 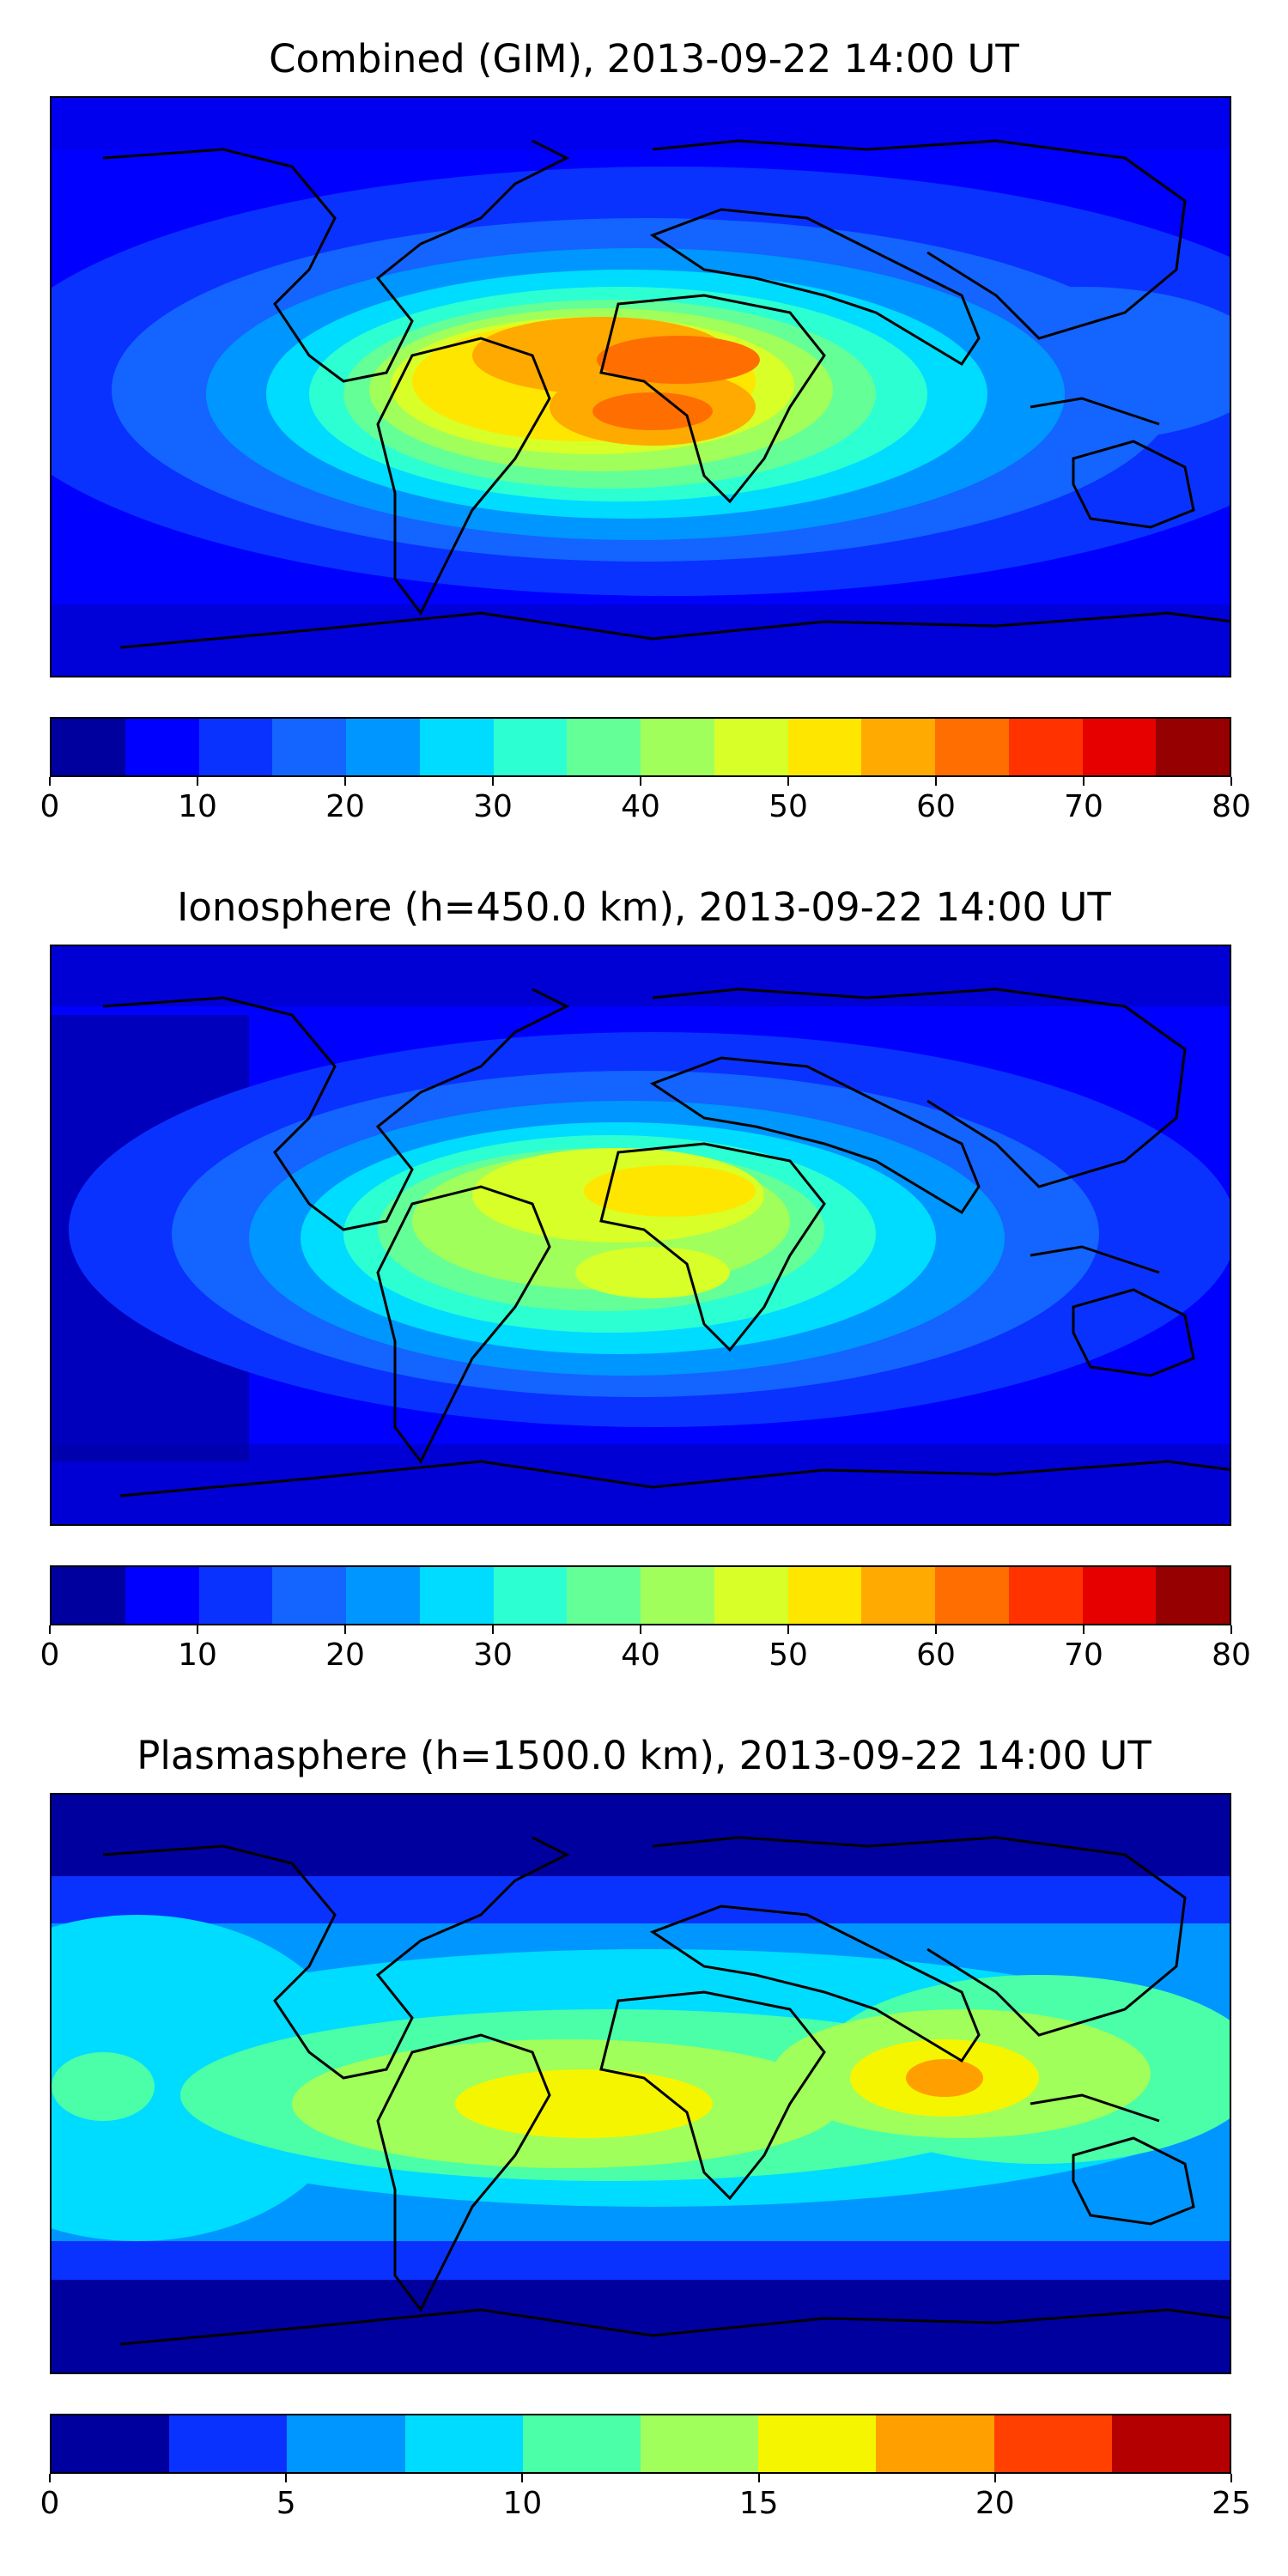 I want to click on colorbar-ionosphere, so click(x=640, y=1595).